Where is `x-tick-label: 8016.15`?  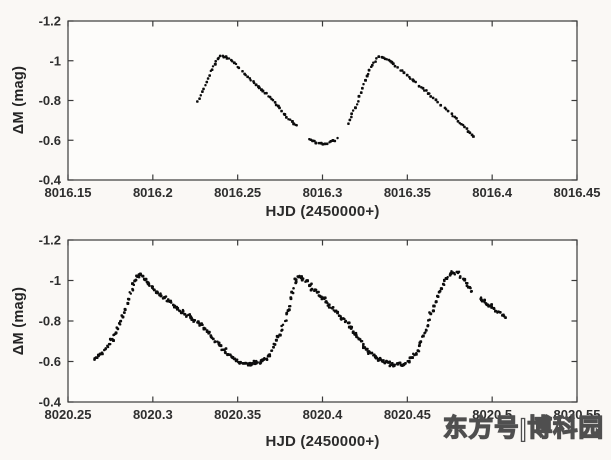
x-tick-label: 8016.15 is located at coordinates (68, 192).